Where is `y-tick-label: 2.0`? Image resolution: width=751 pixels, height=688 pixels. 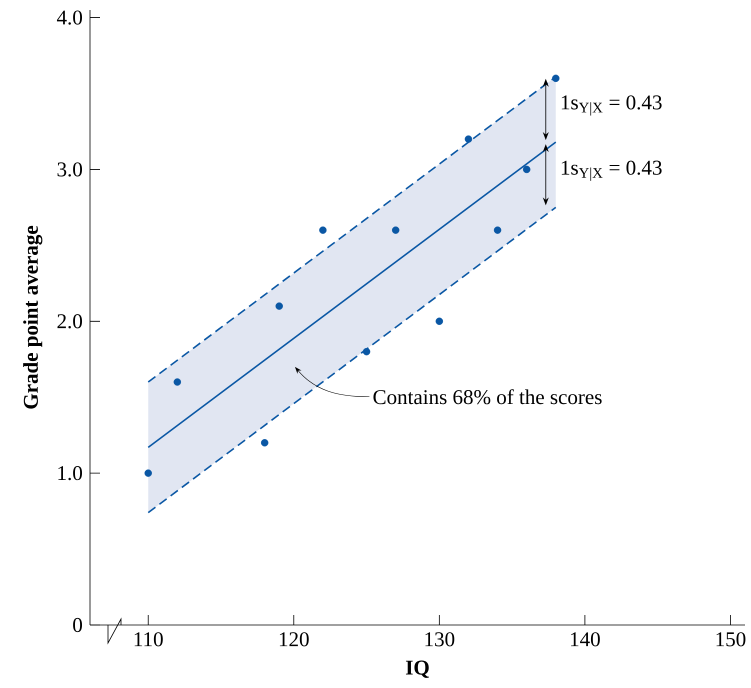
y-tick-label: 2.0 is located at coordinates (69, 321).